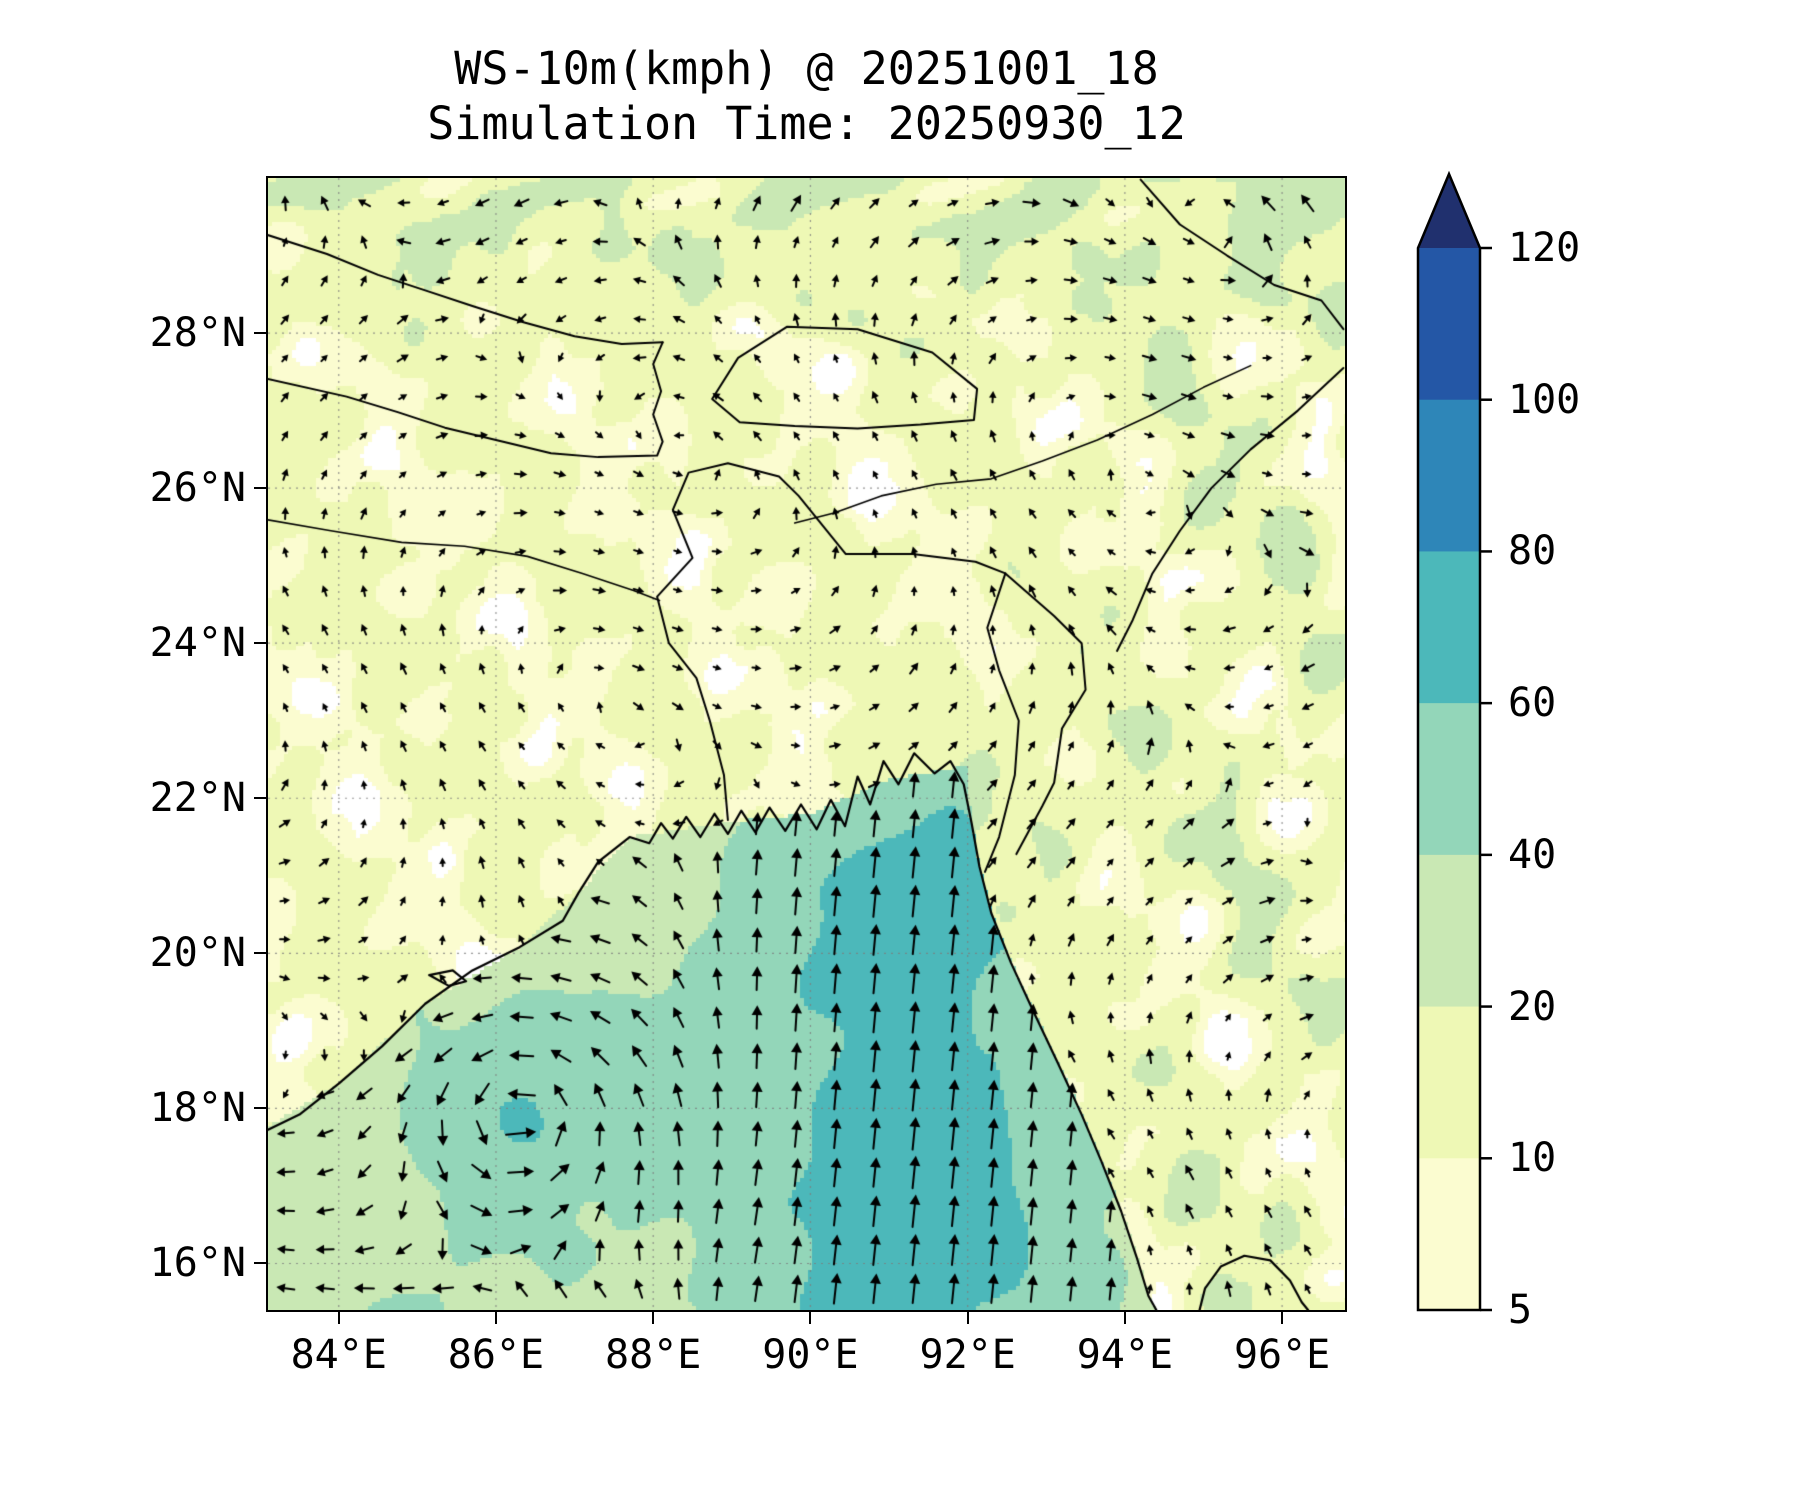  I want to click on colorbar-tick-label: 60, so click(1532, 703).